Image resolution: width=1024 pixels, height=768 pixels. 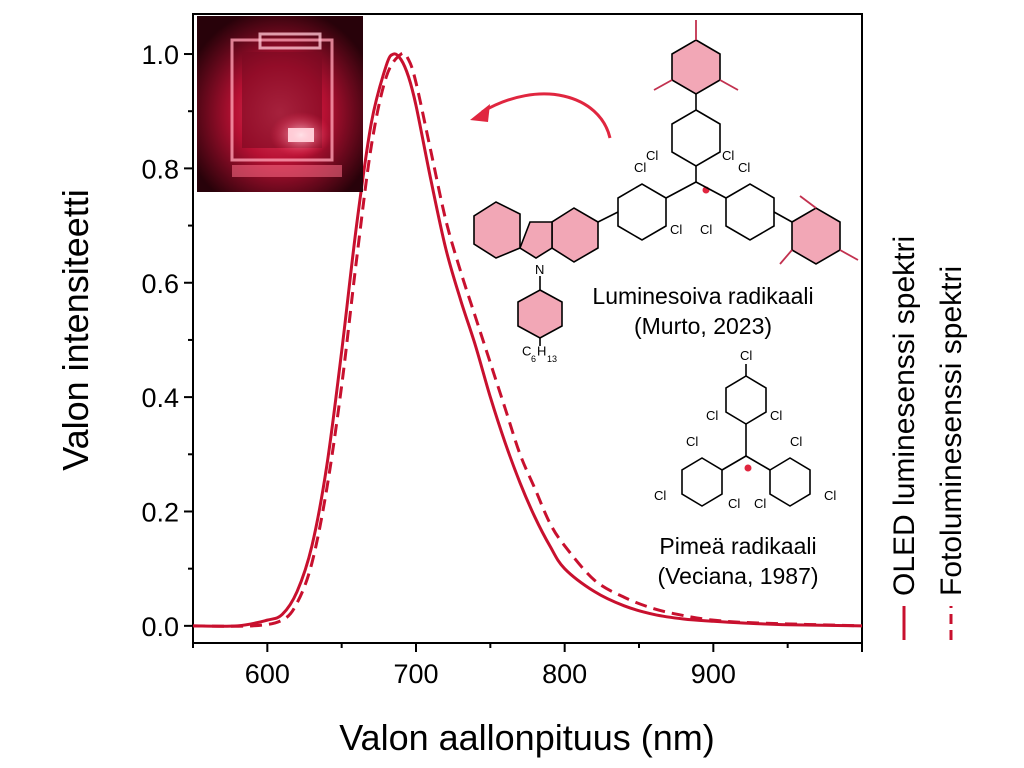 I want to click on dark-radical-label: Pimeä radikaali, so click(x=737, y=546).